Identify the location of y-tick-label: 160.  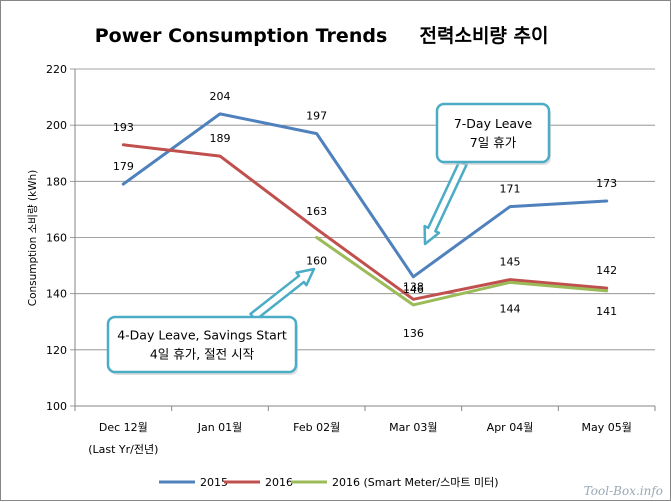
(56, 238).